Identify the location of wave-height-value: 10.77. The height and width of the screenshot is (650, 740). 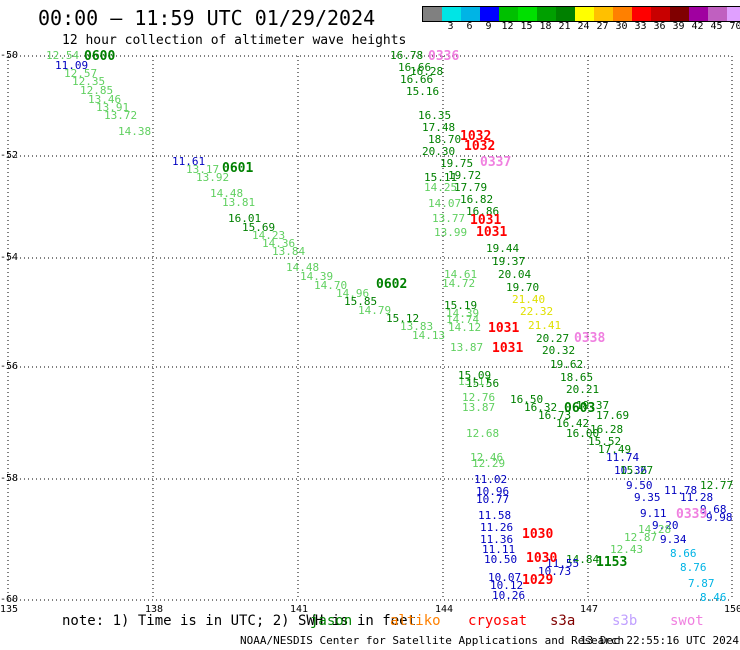
(493, 499).